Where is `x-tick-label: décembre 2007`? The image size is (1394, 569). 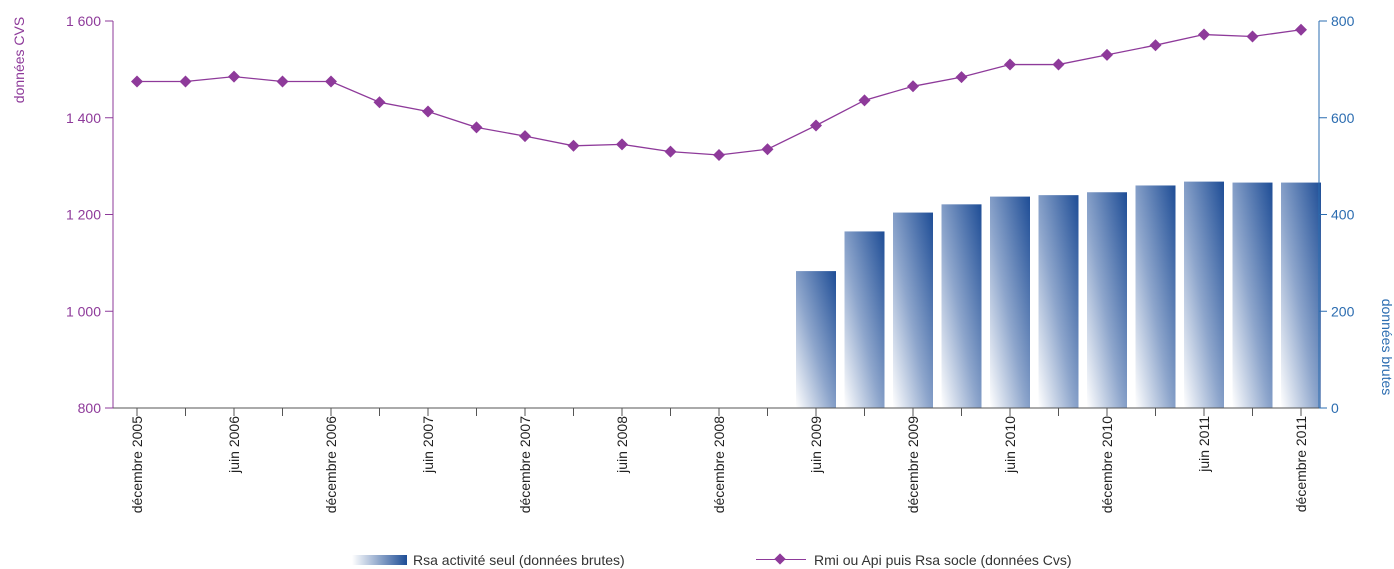
x-tick-label: décembre 2007 is located at coordinates (525, 465).